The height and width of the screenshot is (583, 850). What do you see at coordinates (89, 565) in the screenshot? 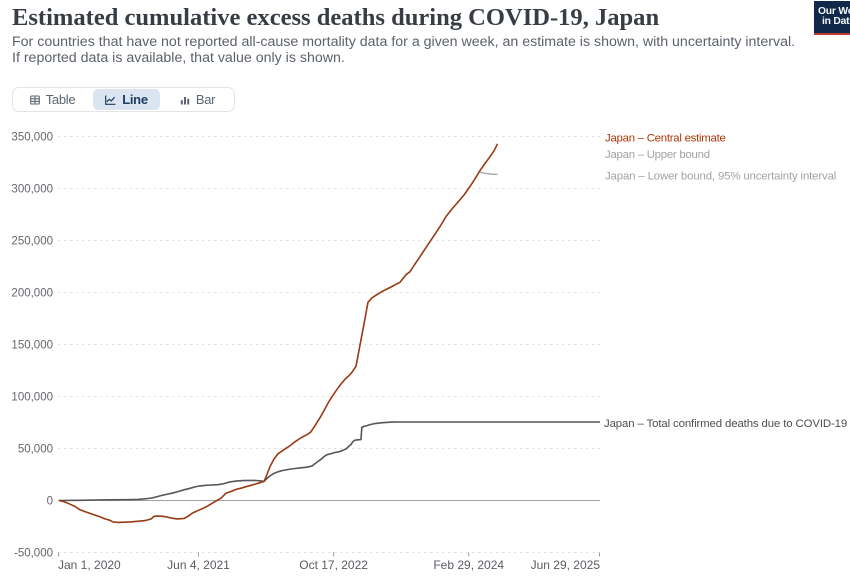
I see `svg-text: Jan 1, 2020` at bounding box center [89, 565].